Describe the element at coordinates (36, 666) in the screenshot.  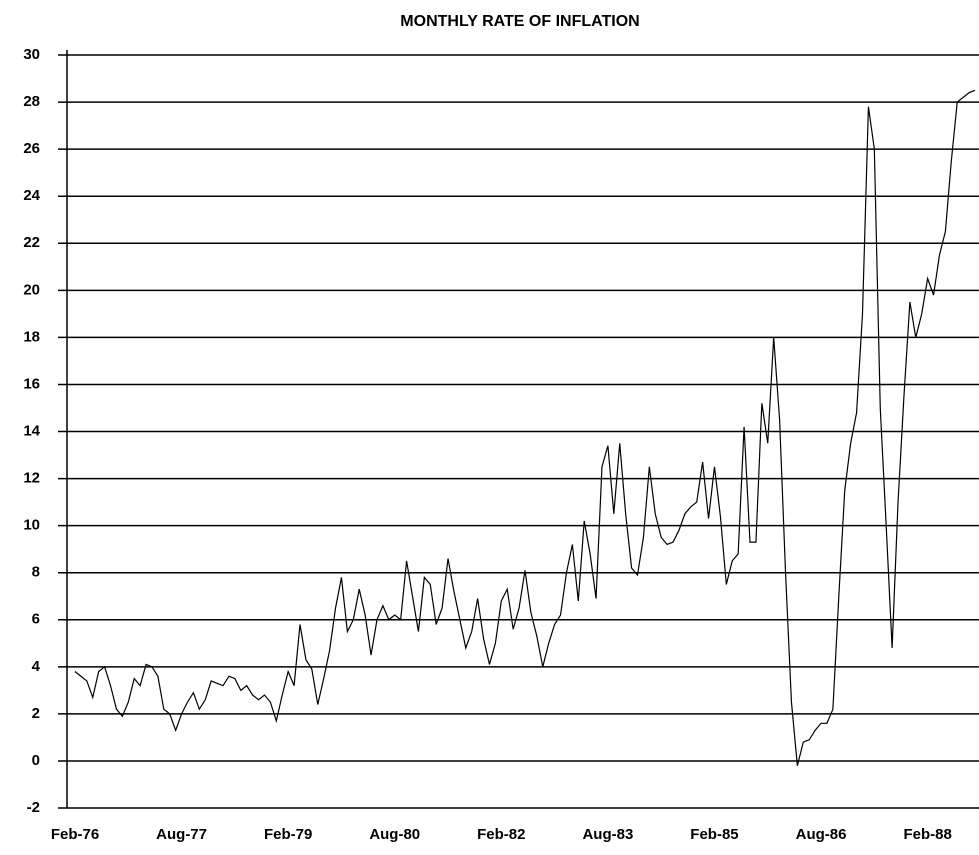
I see `y-tick-label: 4` at that location.